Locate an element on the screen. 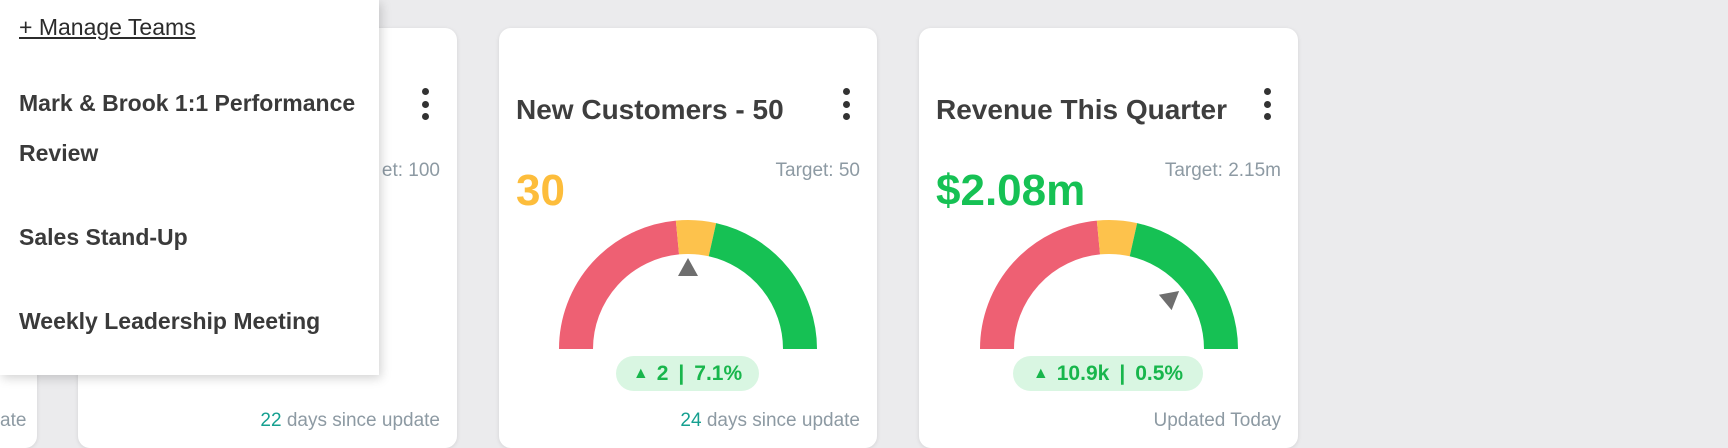  card-title: New Customers - 50 is located at coordinates (650, 109).